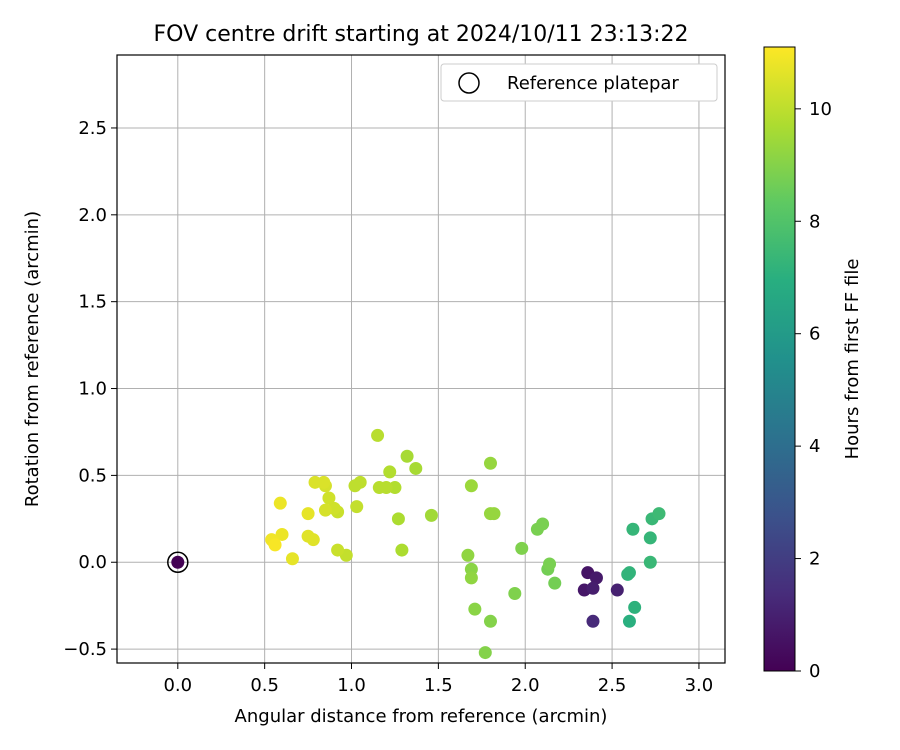 This screenshot has height=750, width=900. What do you see at coordinates (177, 685) in the screenshot?
I see `x-tick-label: 0.0` at bounding box center [177, 685].